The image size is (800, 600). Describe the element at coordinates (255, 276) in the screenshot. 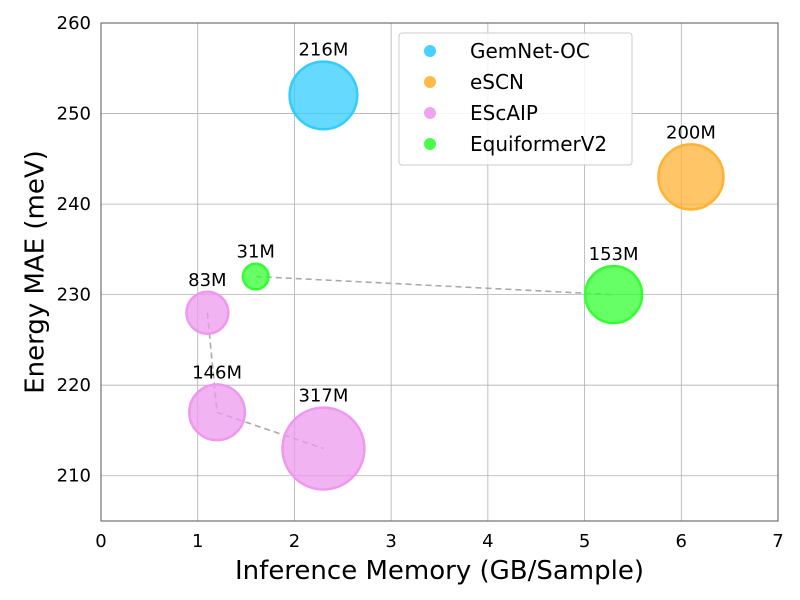

I see `equiformerv2-point-31m` at that location.